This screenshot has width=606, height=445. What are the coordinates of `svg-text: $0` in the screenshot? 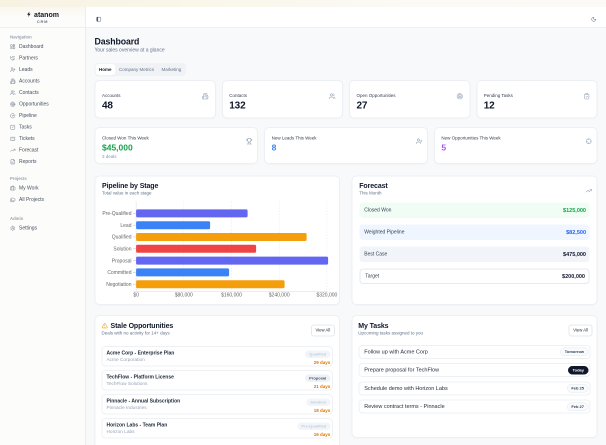 It's located at (136, 296).